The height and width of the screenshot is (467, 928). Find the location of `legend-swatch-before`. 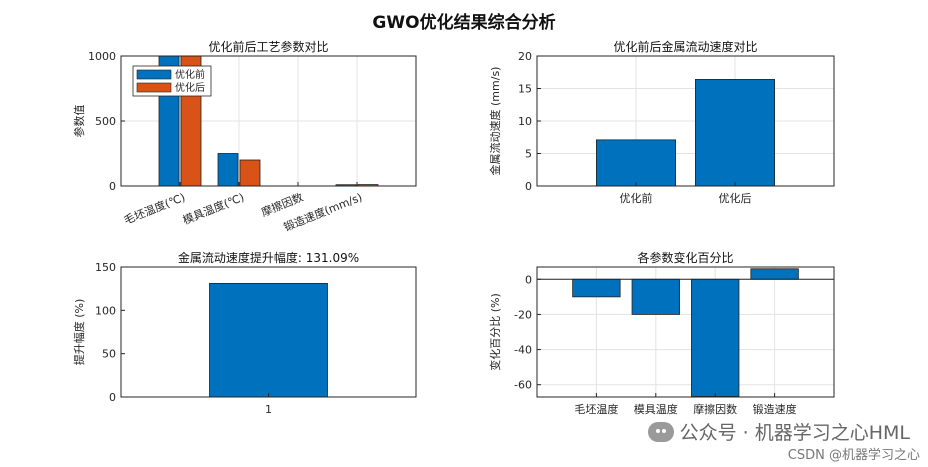

legend-swatch-before is located at coordinates (154, 74).